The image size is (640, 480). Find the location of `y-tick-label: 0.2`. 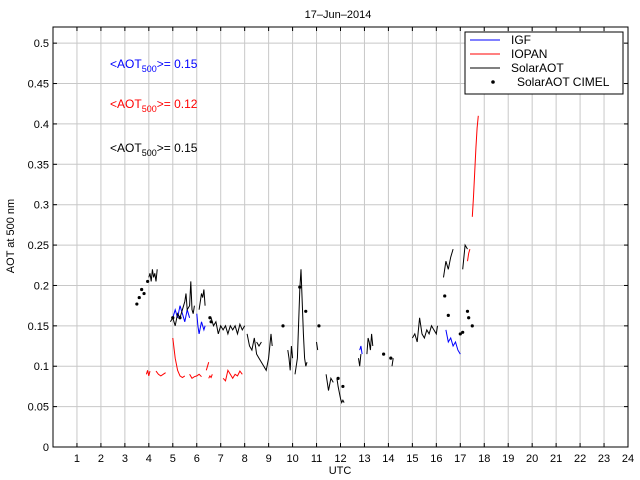

y-tick-label: 0.2 is located at coordinates (41, 286).